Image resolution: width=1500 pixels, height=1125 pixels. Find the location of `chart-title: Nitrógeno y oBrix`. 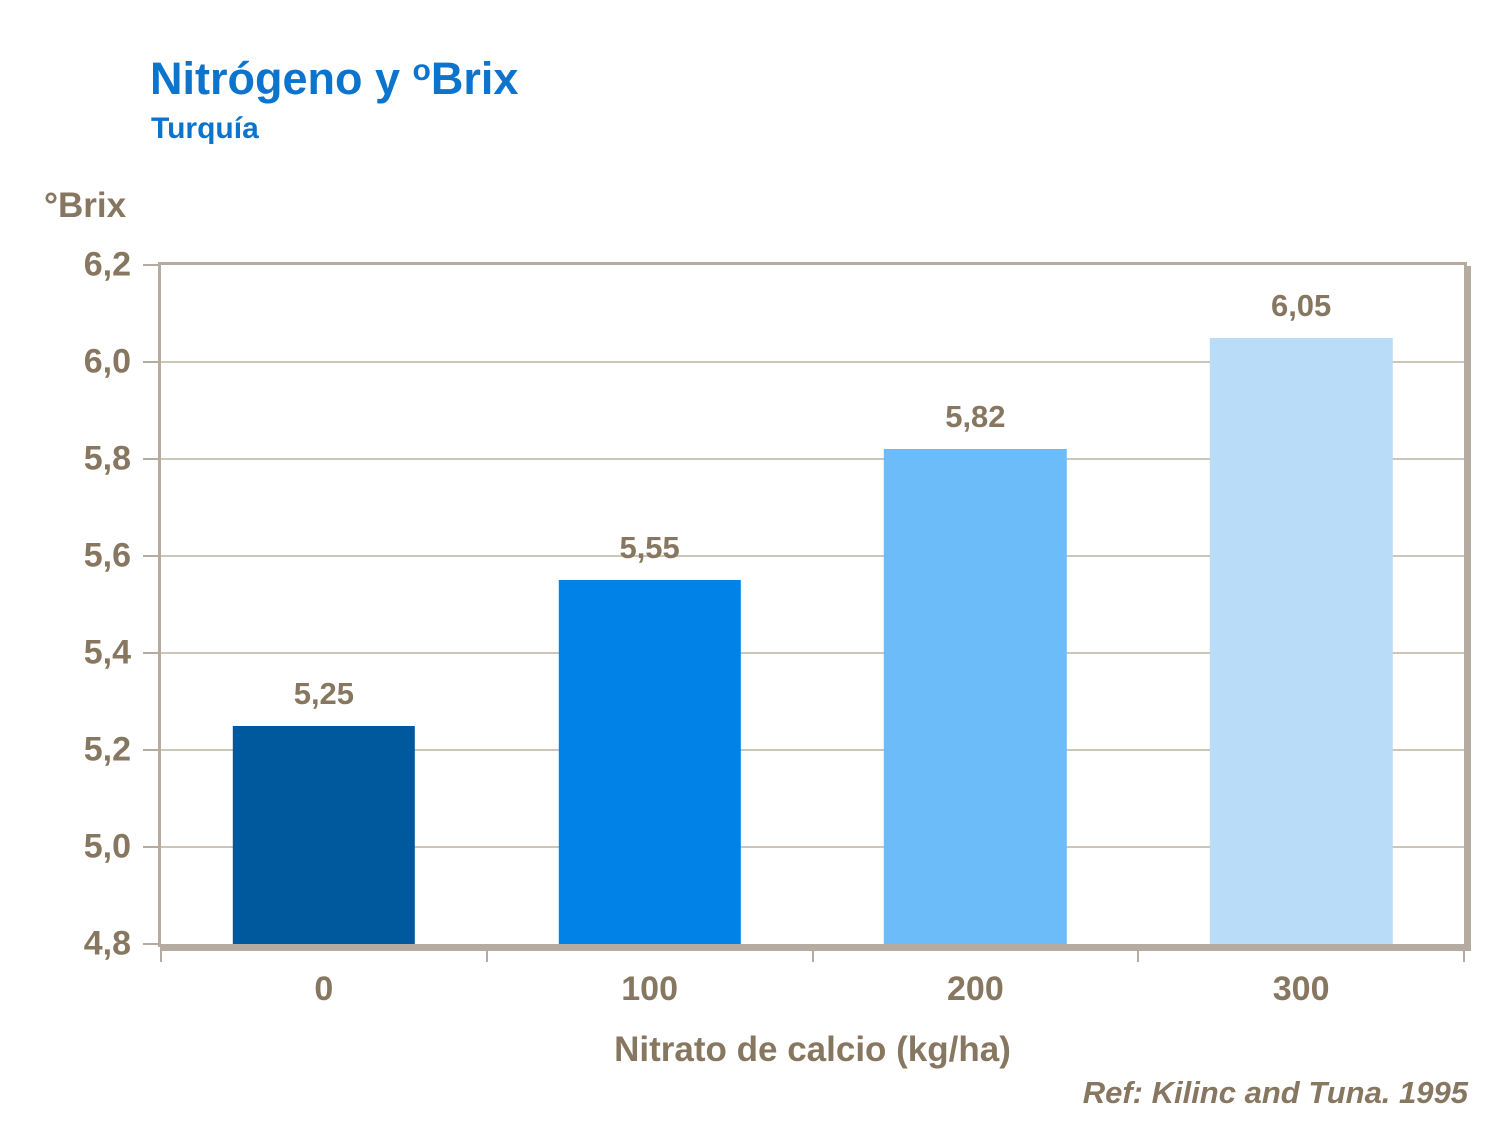

chart-title: Nitrógeno y oBrix is located at coordinates (334, 78).